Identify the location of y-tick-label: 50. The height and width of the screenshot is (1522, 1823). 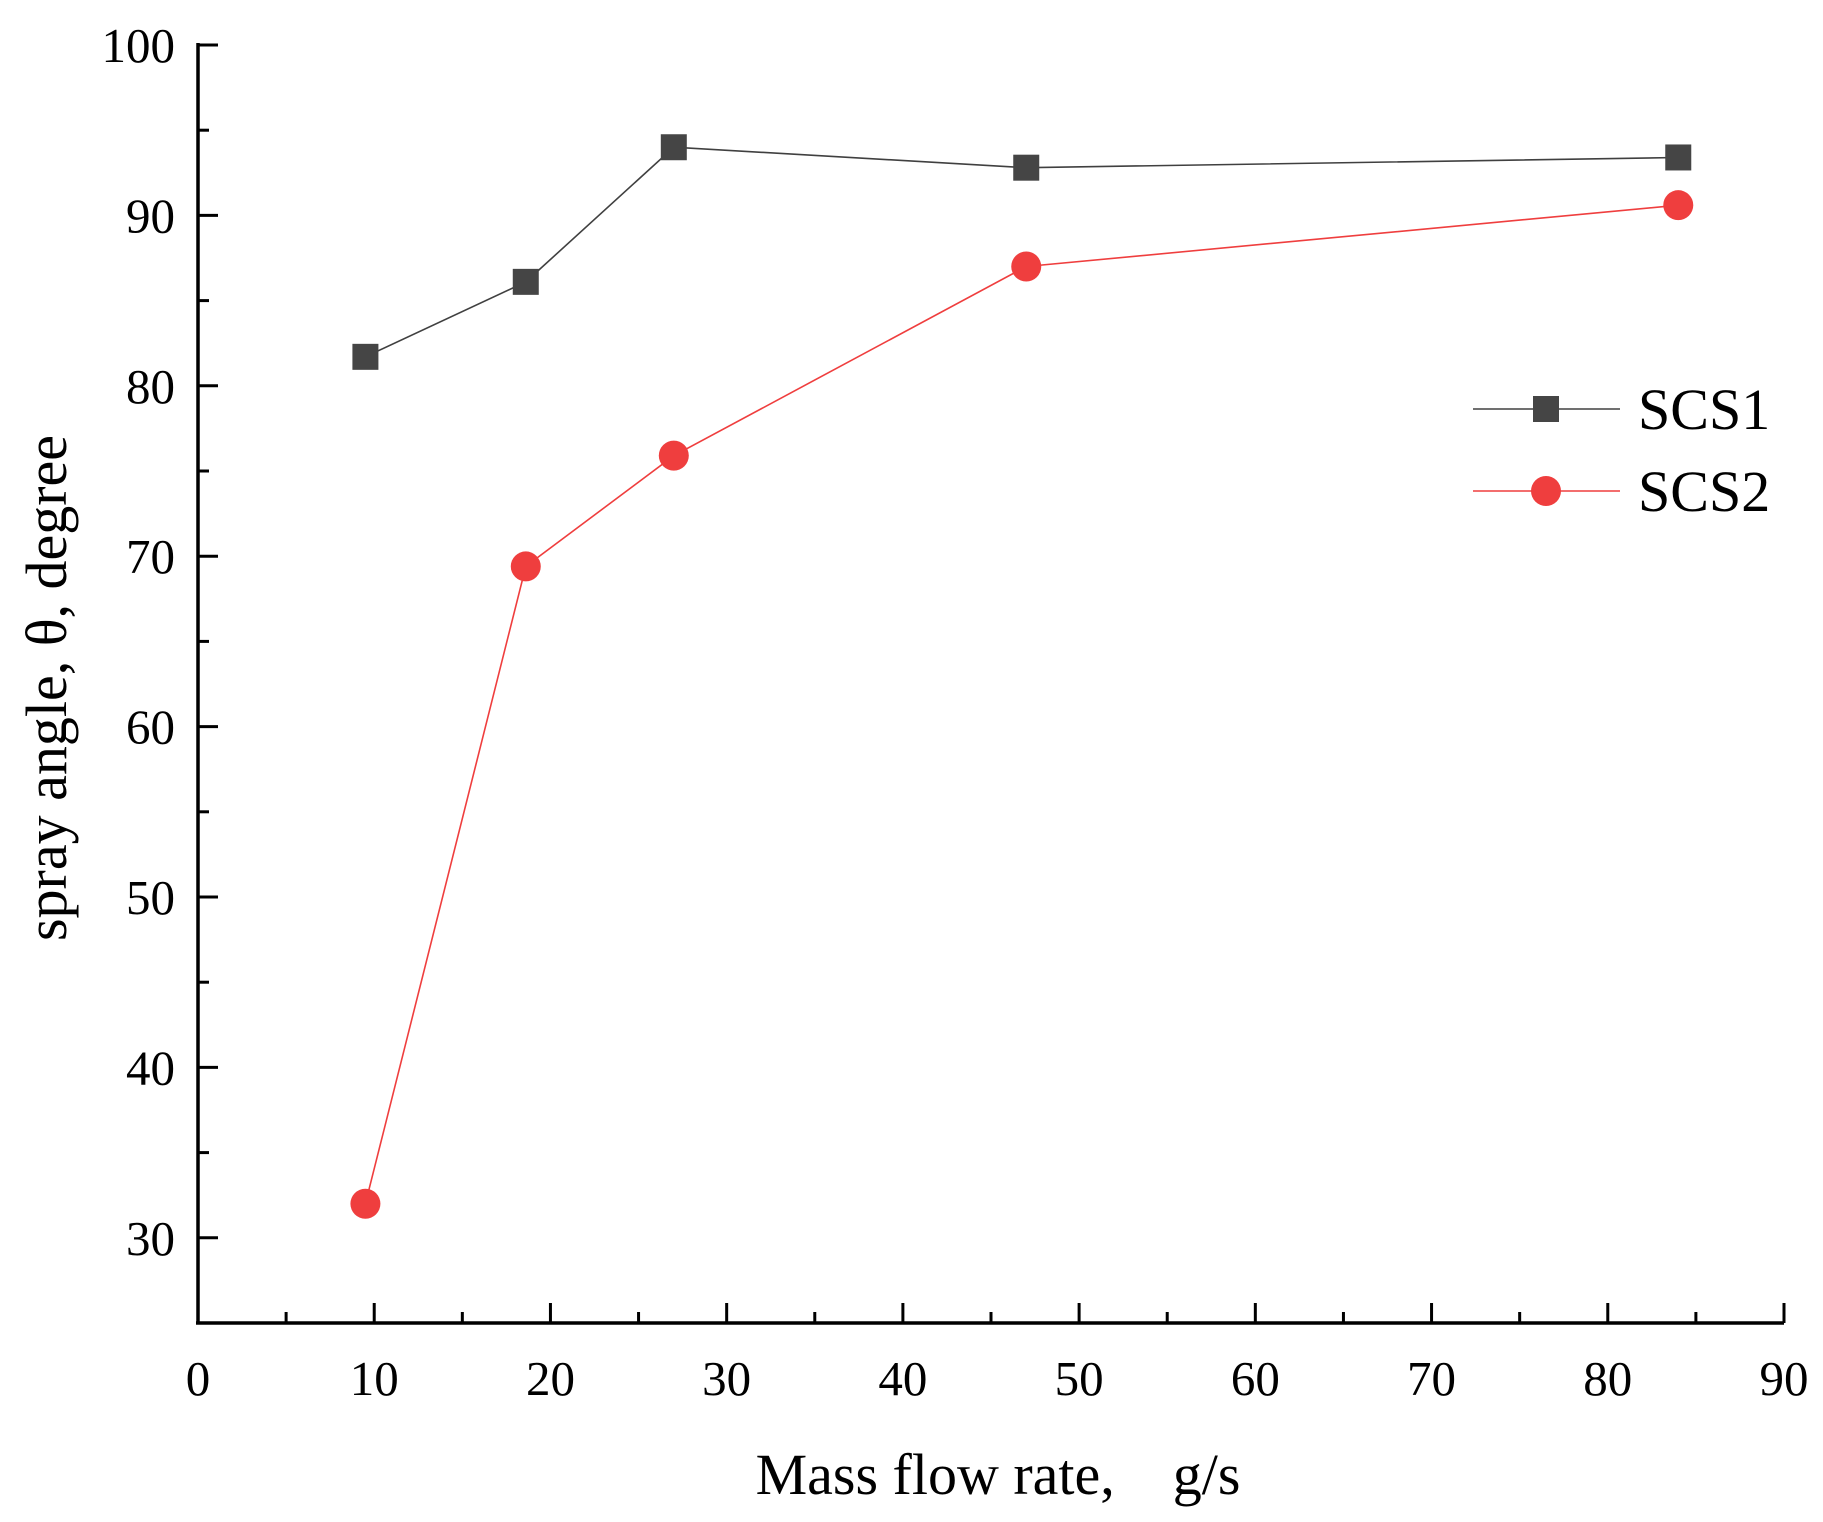
(150, 897).